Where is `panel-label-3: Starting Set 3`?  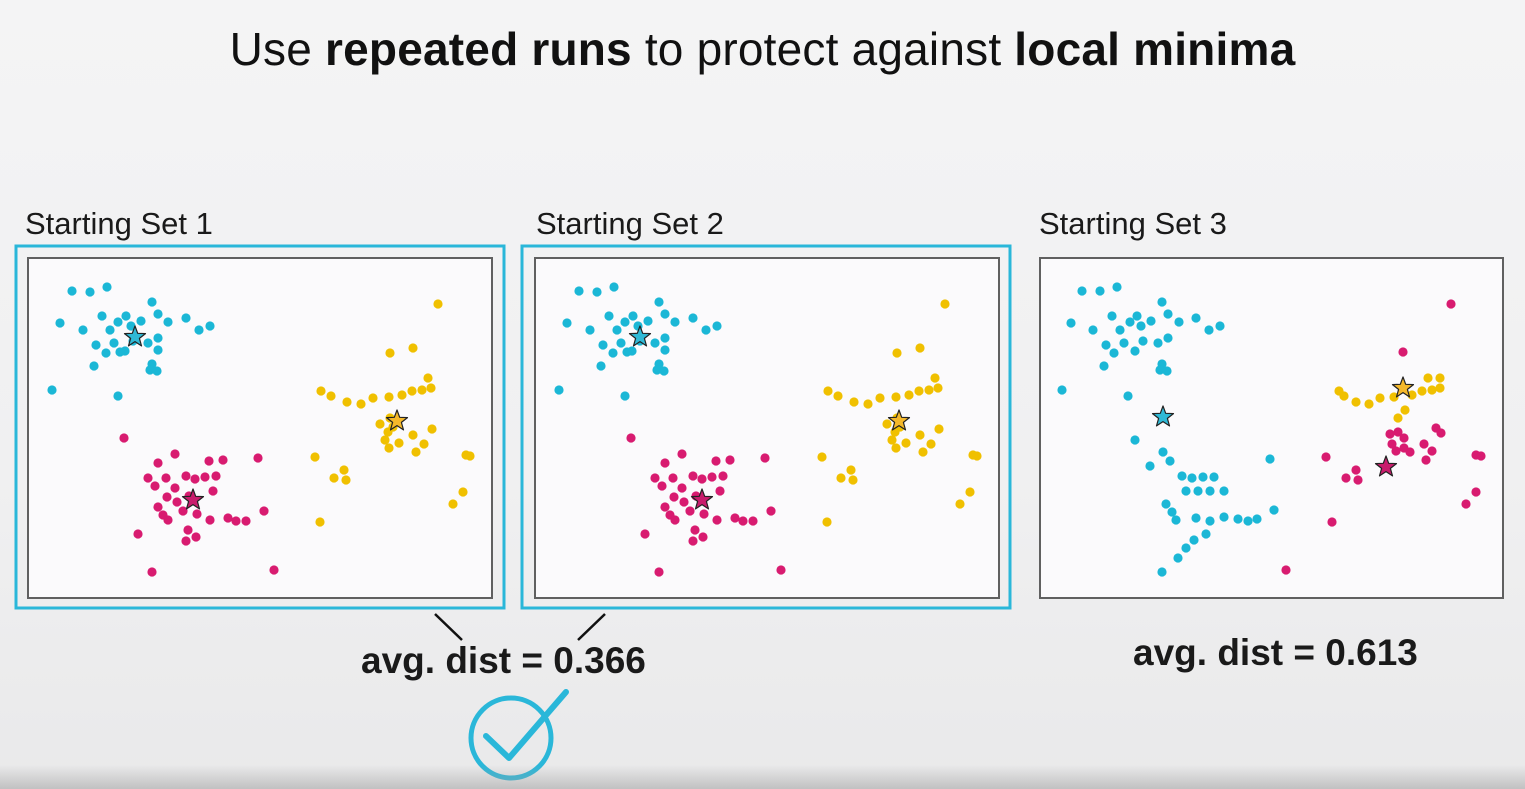 panel-label-3: Starting Set 3 is located at coordinates (1133, 223).